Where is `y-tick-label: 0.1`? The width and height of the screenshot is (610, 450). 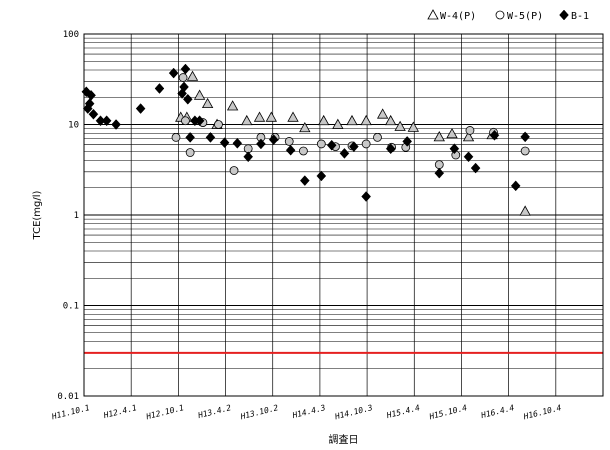
y-tick-label: 0.1 is located at coordinates (71, 307).